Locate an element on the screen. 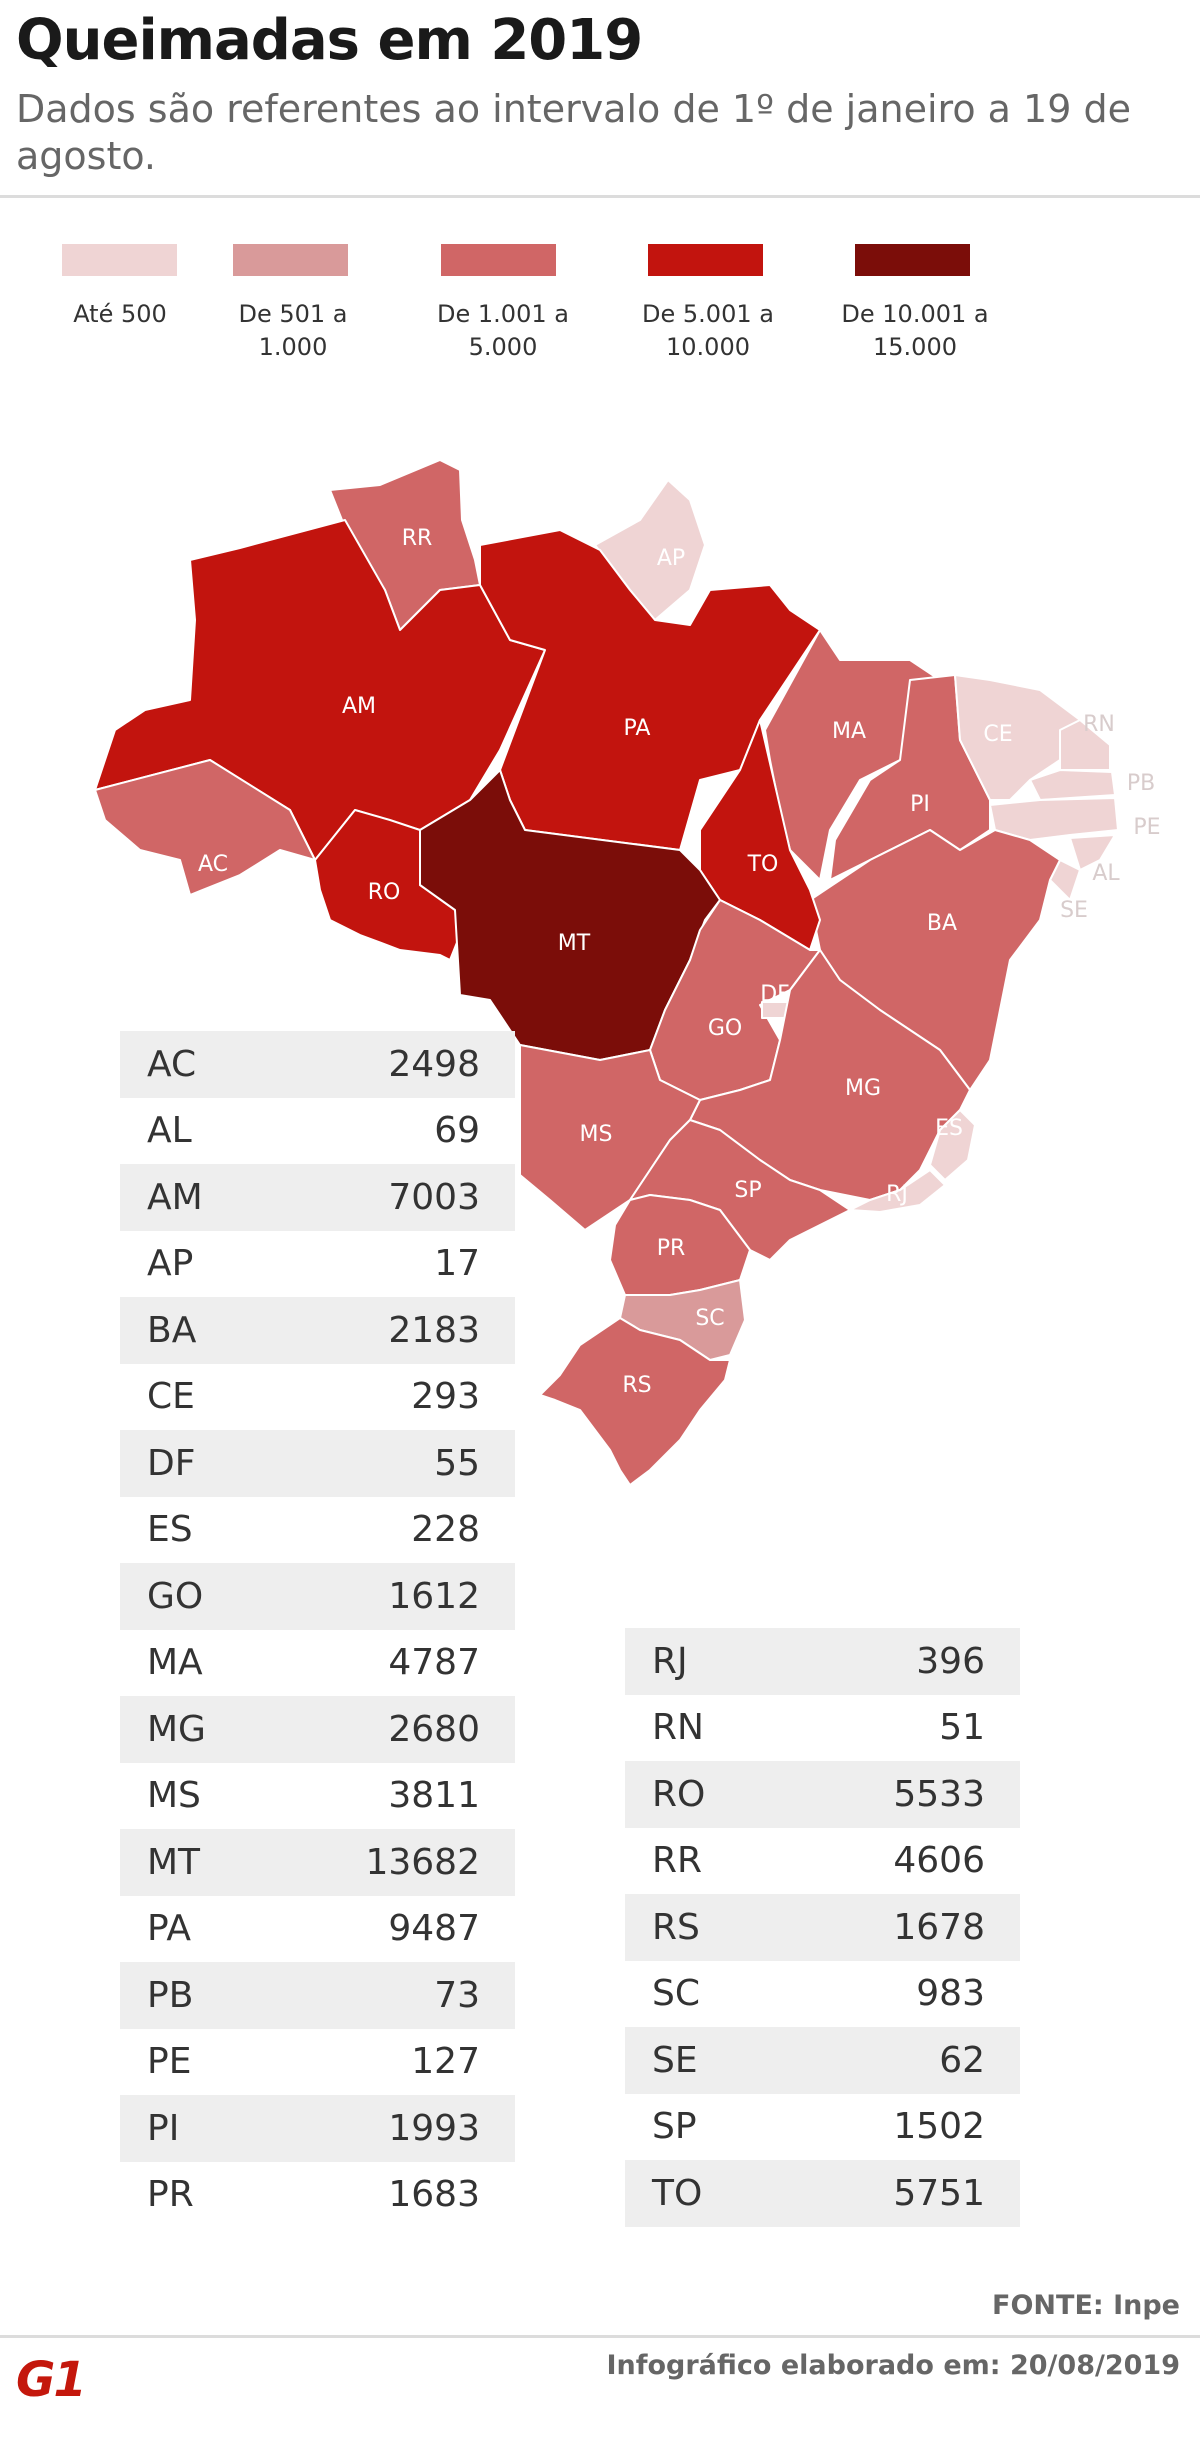  row-state-code: PE is located at coordinates (169, 2062).